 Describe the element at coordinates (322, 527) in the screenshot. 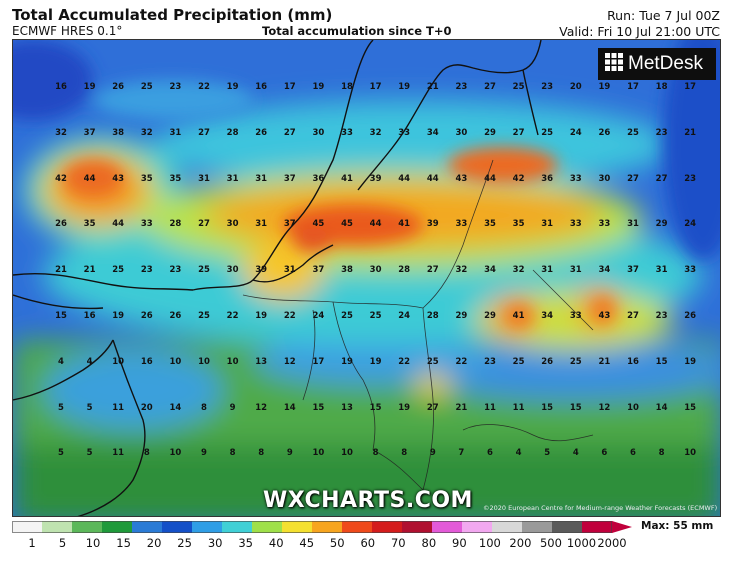

I see `color-scale-bar` at that location.